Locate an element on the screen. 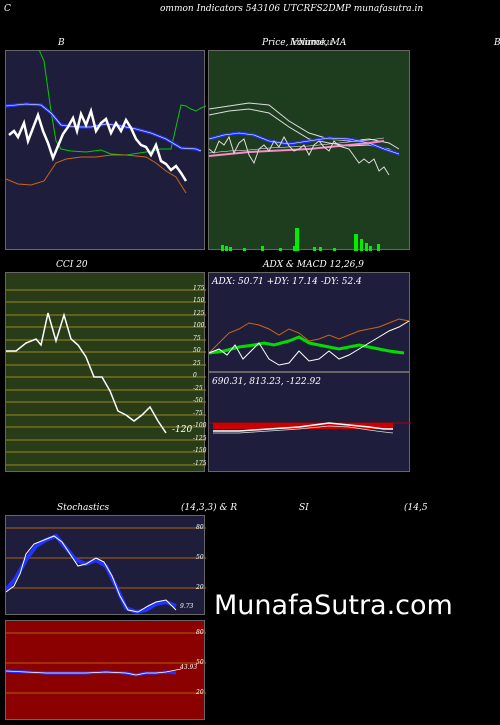  cci-tick: 25 is located at coordinates (197, 363).